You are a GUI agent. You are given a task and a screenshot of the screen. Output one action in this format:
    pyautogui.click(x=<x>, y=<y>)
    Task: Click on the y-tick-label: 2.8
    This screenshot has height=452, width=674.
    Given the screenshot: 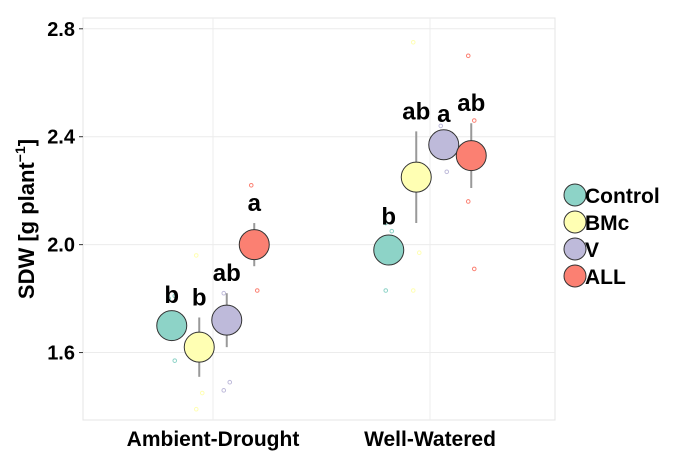 What is the action you would take?
    pyautogui.click(x=61, y=30)
    